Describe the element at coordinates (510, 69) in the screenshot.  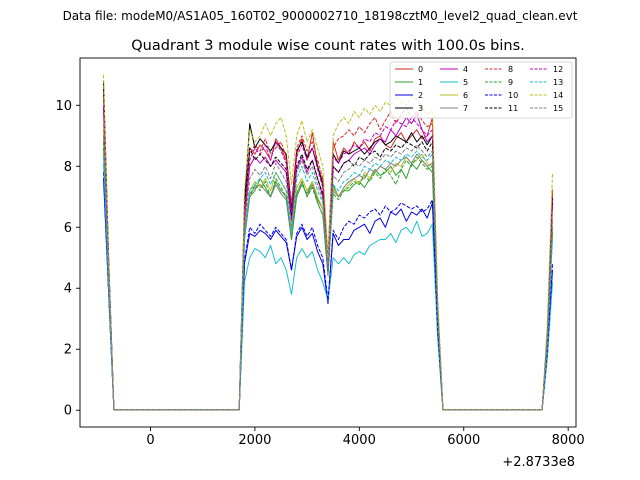
I see `legend-label-8: 8` at that location.